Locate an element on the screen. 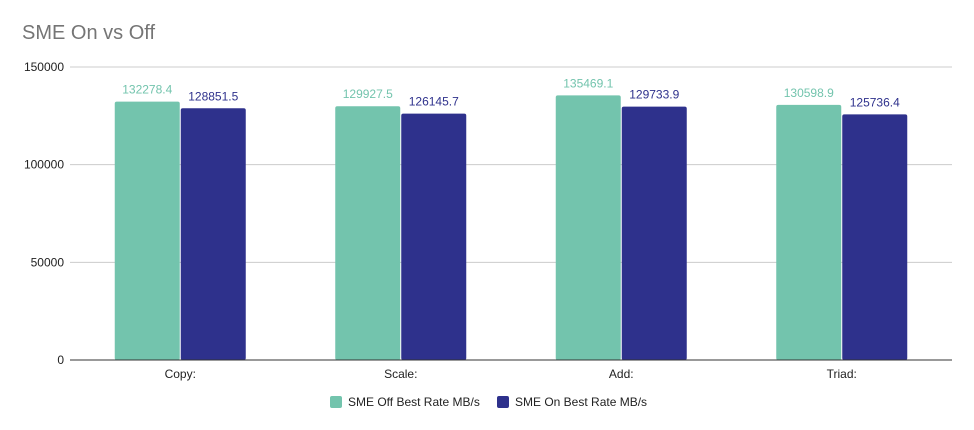 This screenshot has height=430, width=974. x-tick-label: Copy: is located at coordinates (180, 374).